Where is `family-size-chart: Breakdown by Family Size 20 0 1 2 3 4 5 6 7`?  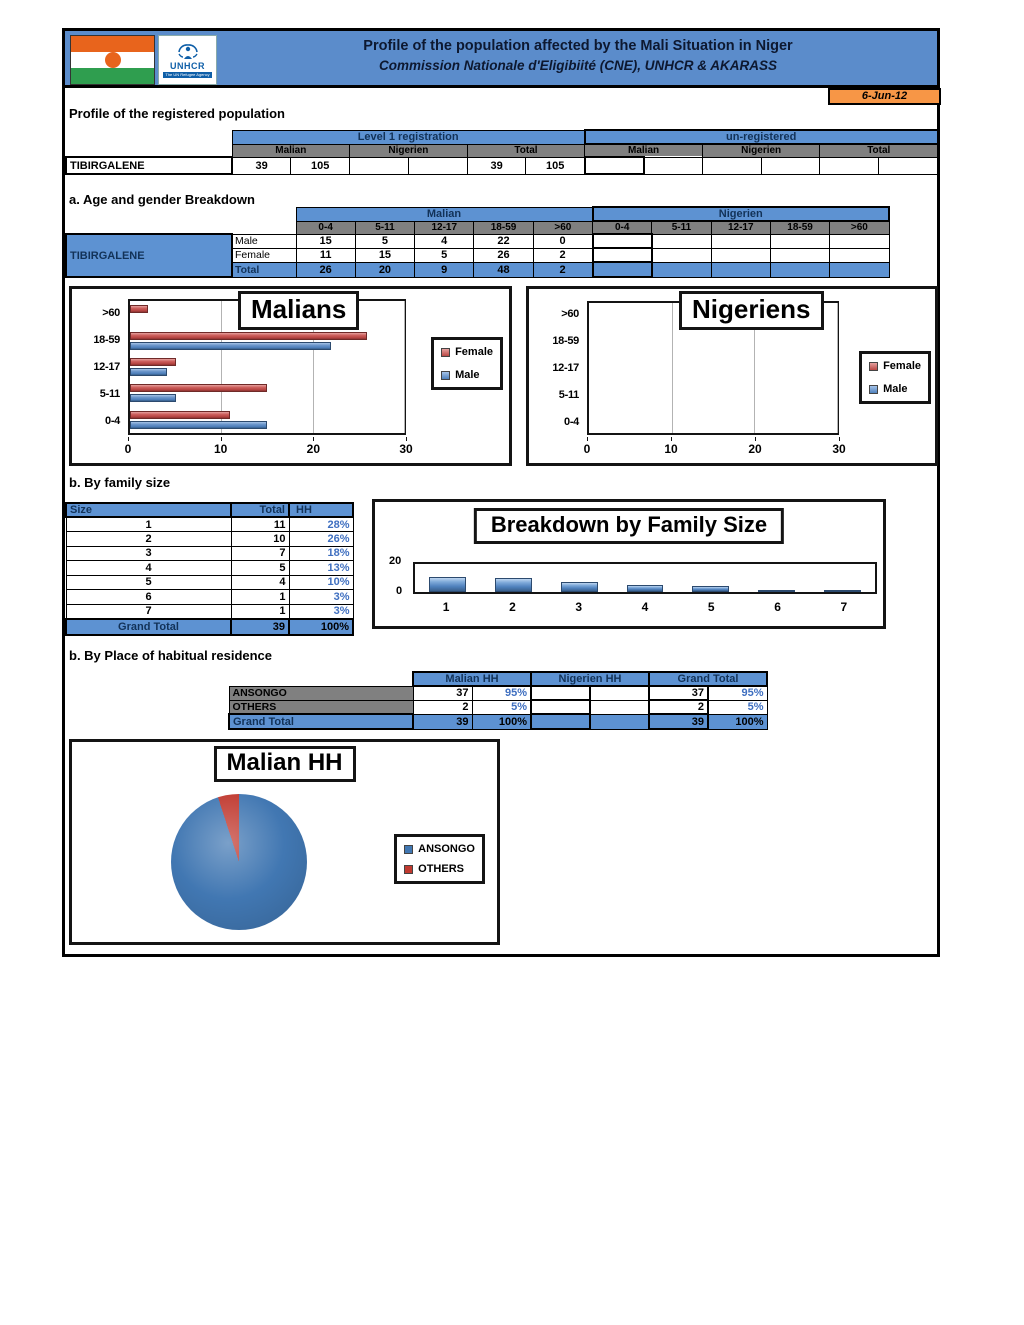 family-size-chart: Breakdown by Family Size 20 0 1 2 3 4 5 6 7 is located at coordinates (629, 564).